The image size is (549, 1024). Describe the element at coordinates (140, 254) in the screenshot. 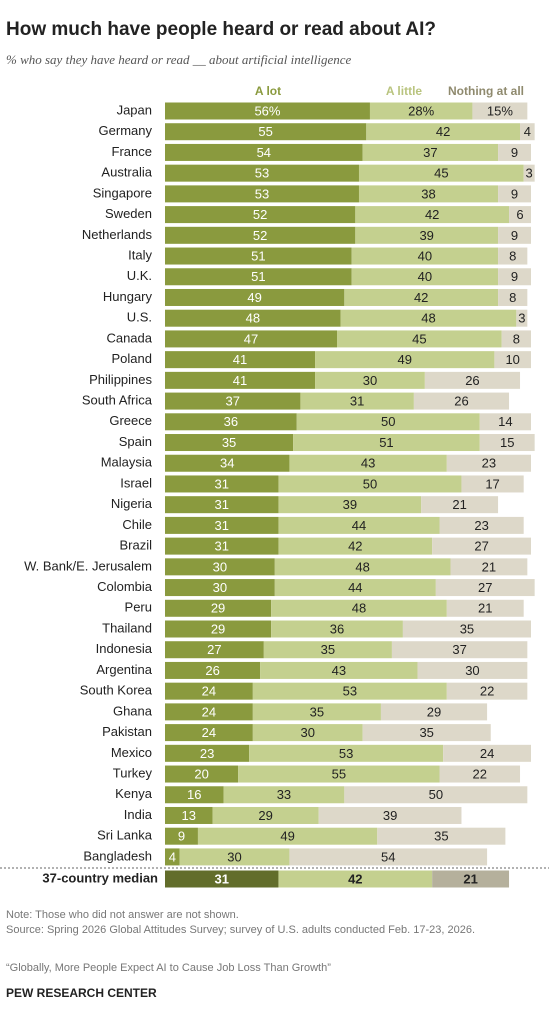

I see `category-label: Italy` at that location.